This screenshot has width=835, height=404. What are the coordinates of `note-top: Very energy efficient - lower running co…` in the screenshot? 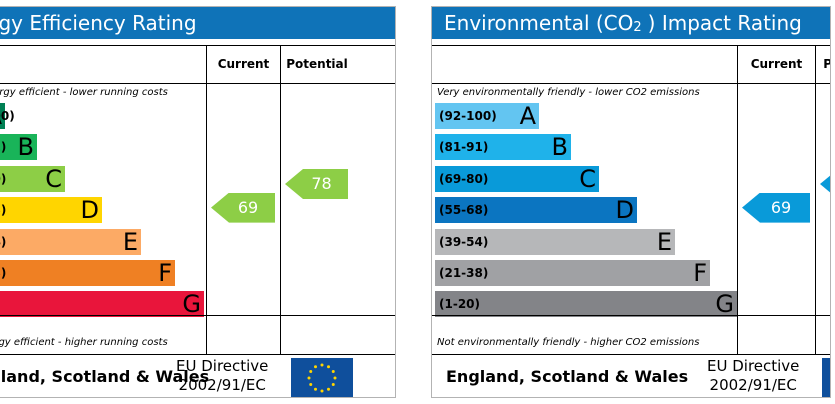 It's located at (84, 92).